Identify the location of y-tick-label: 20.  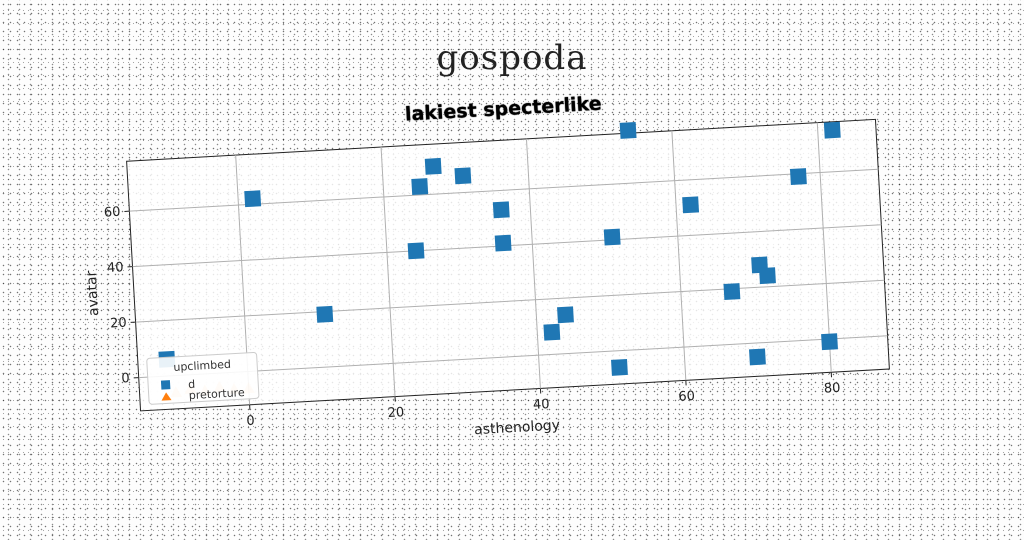
(118, 324).